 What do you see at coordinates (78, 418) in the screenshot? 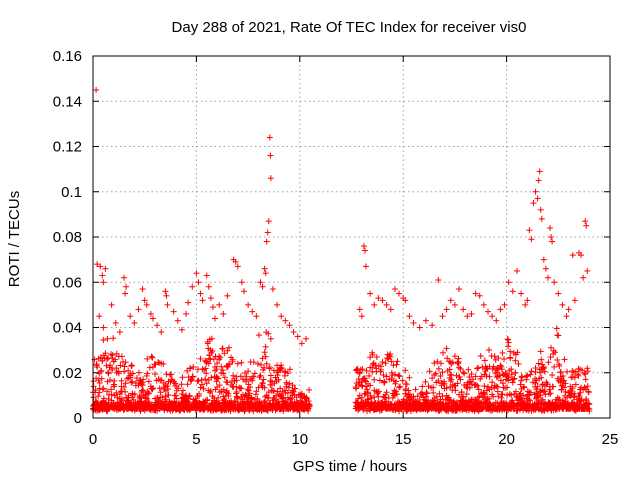
I see `y-tick-label: 0` at bounding box center [78, 418].